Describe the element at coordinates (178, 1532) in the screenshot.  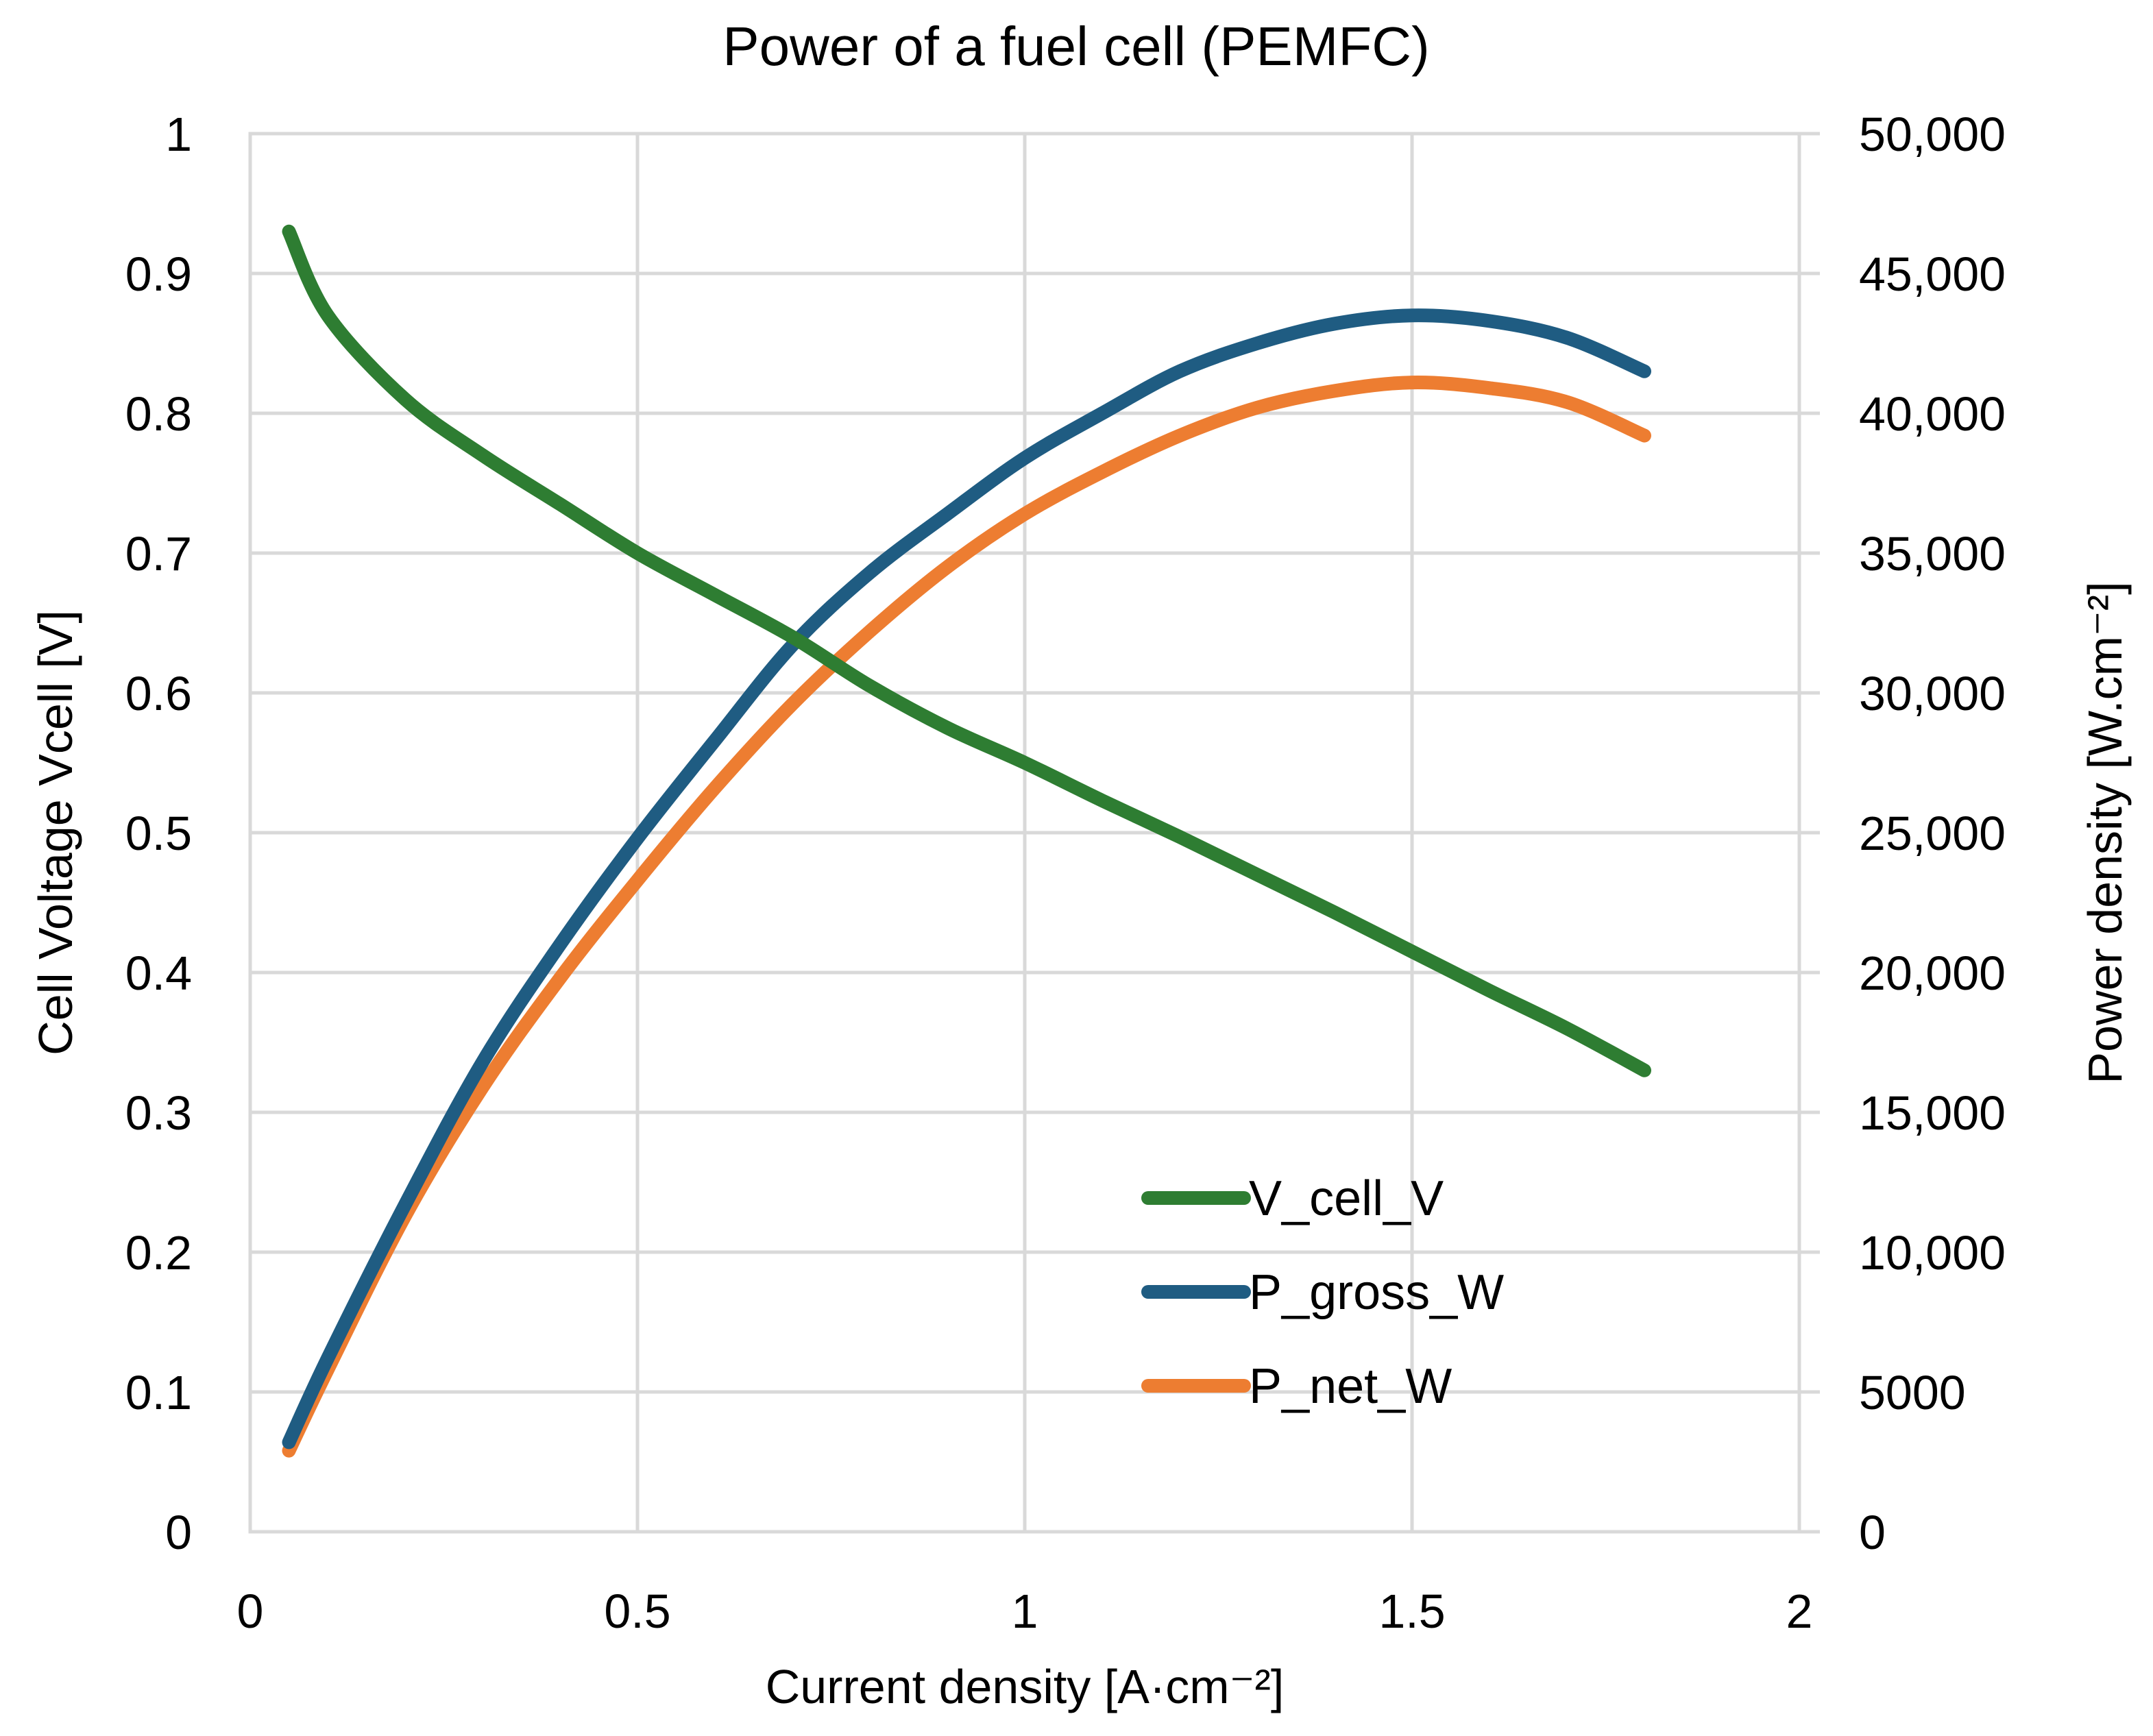
I see `y-left-tick-label: 0` at that location.